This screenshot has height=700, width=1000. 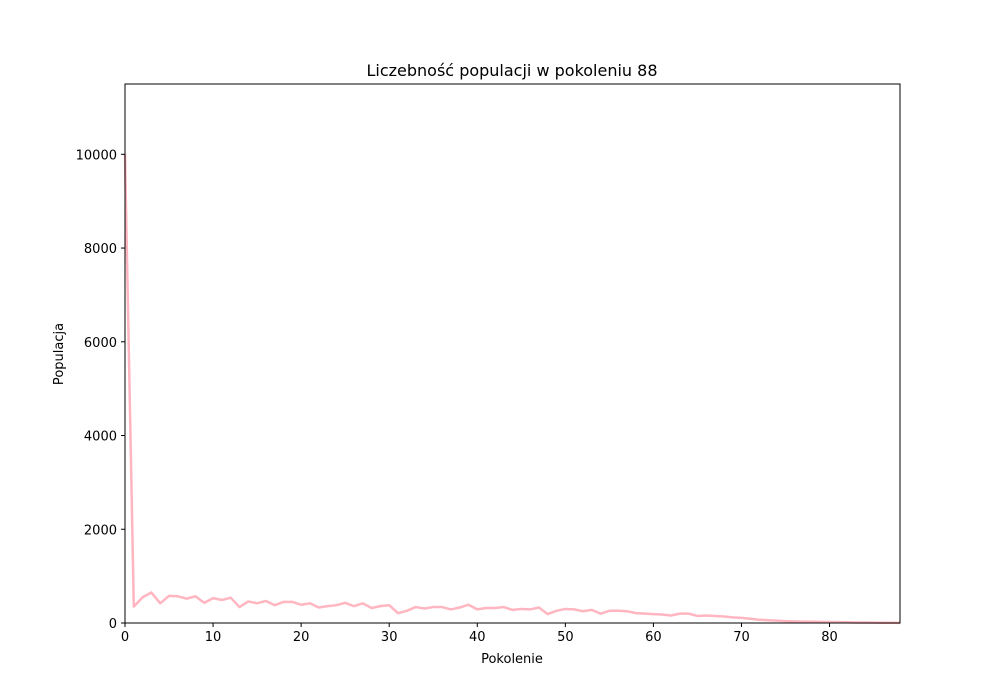 What do you see at coordinates (741, 637) in the screenshot?
I see `x-tick-label: 70` at bounding box center [741, 637].